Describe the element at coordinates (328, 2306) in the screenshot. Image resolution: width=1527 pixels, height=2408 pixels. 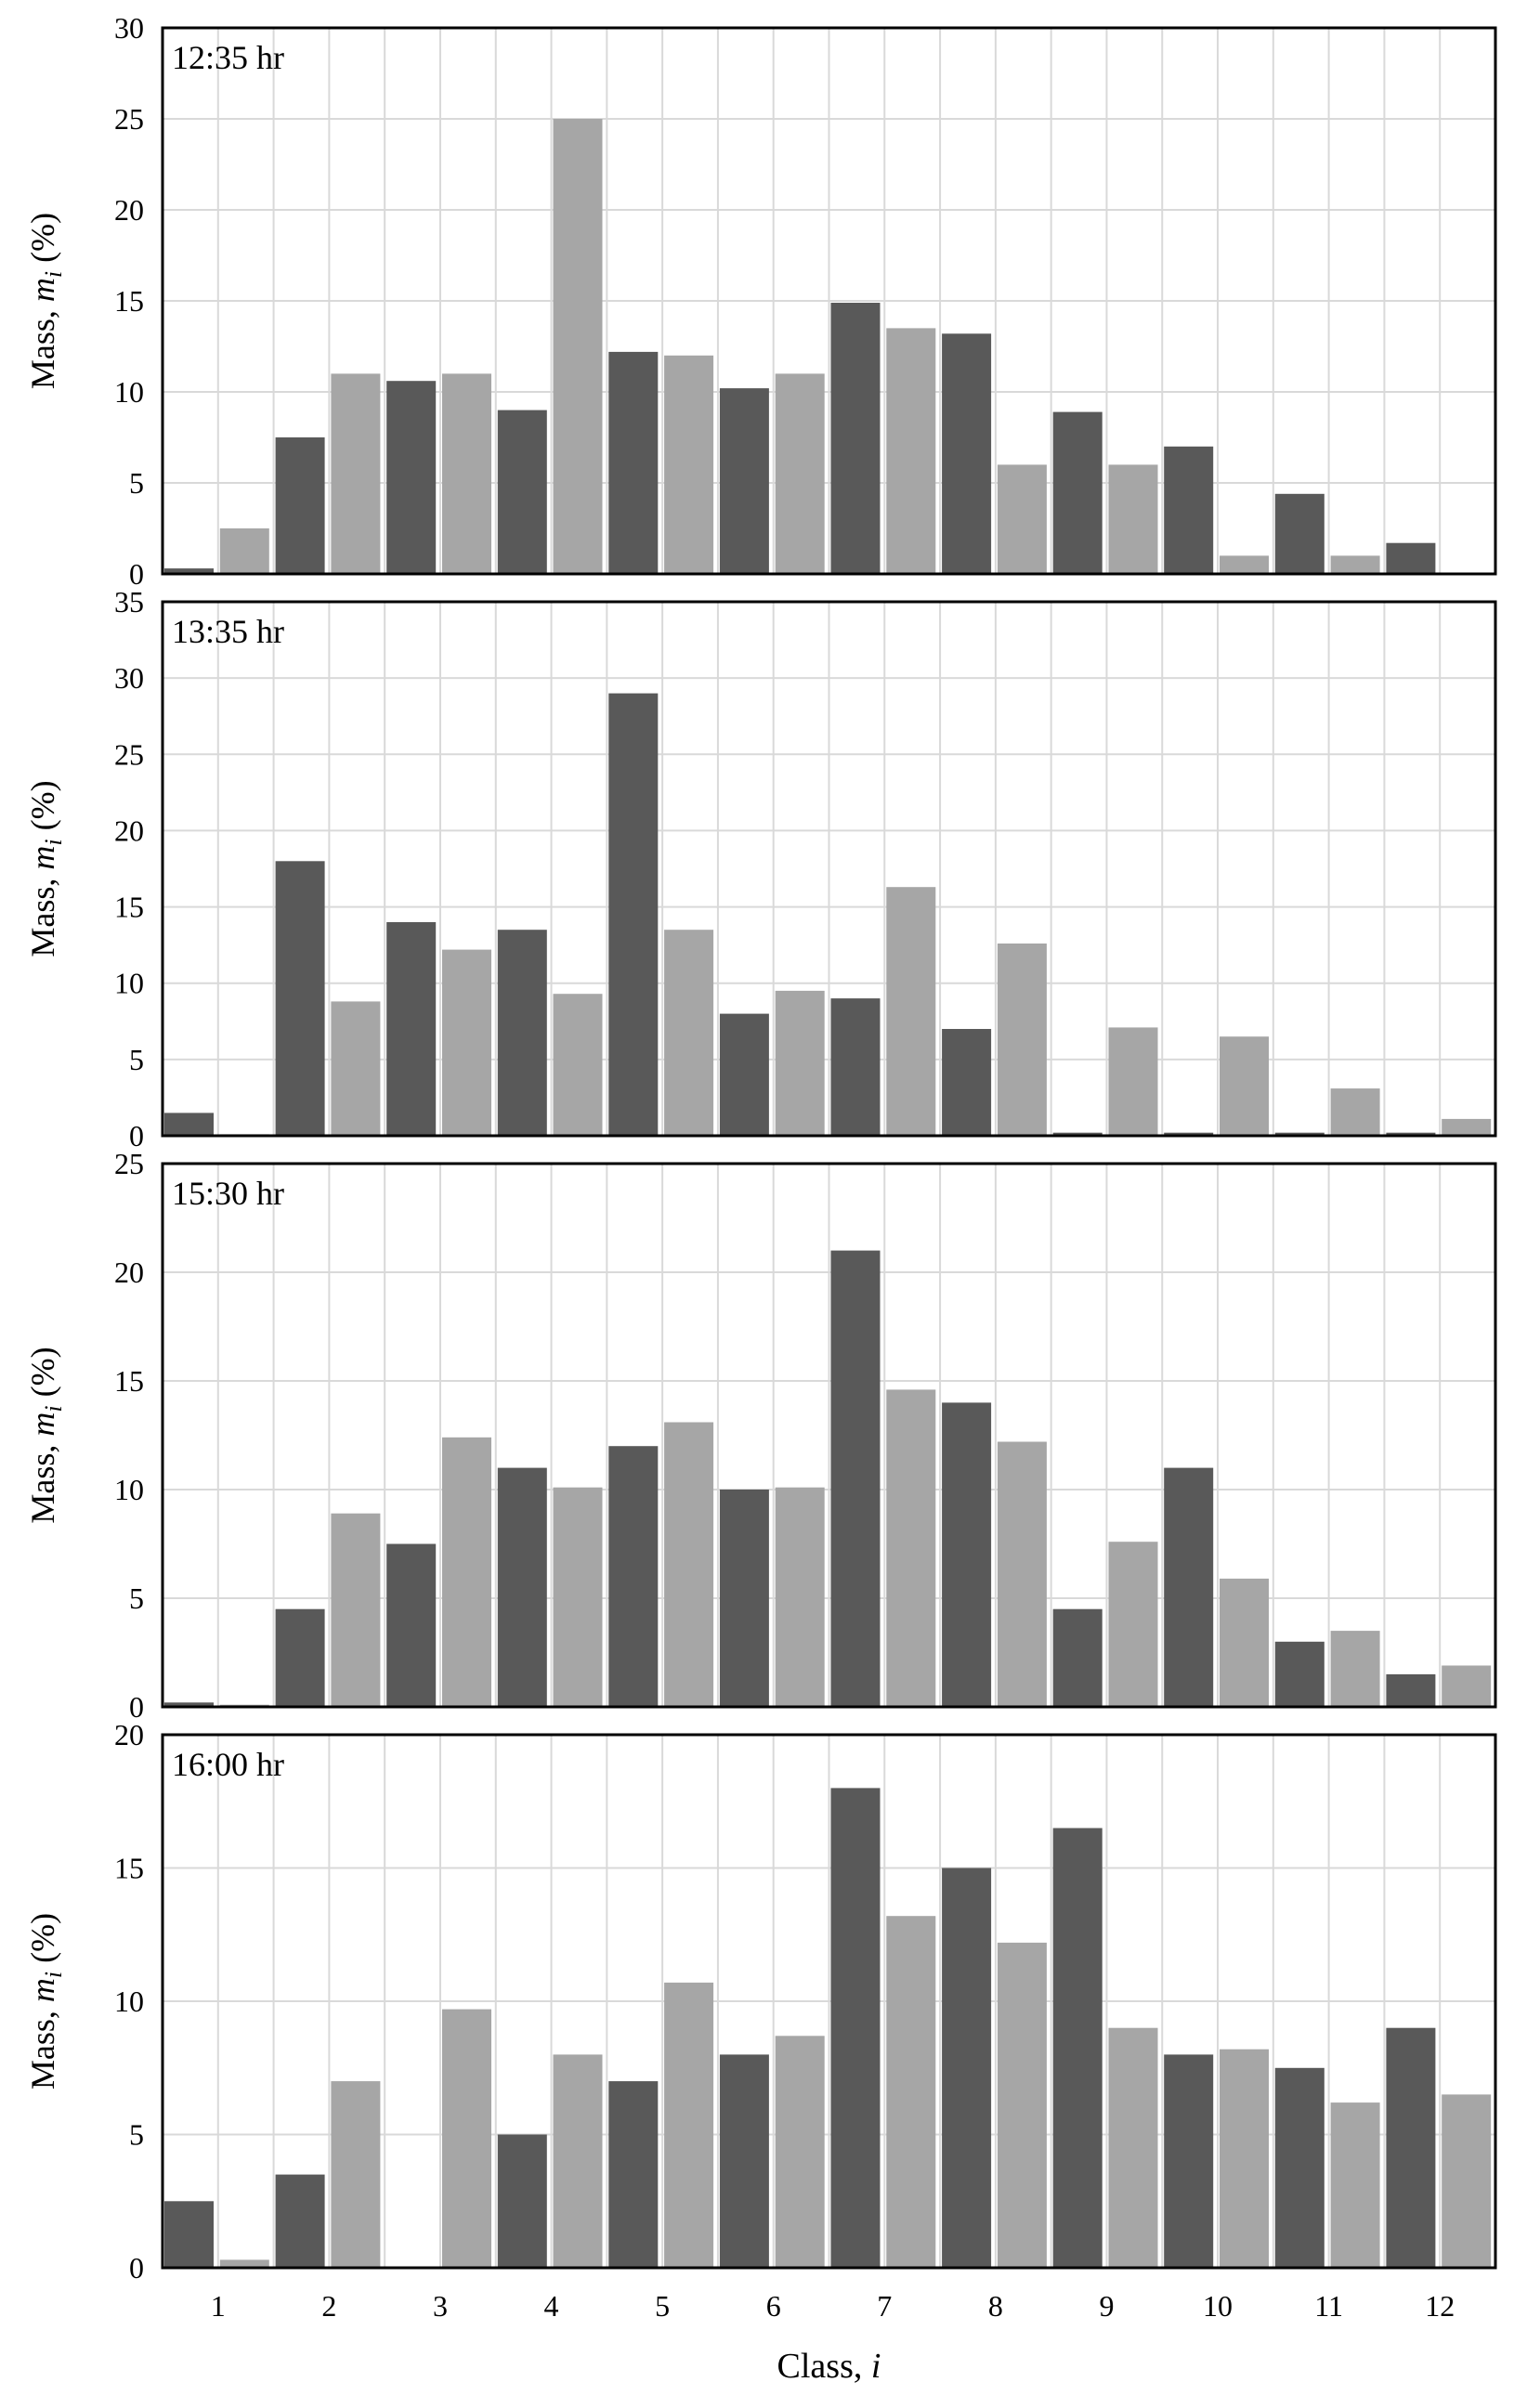
I see `x-tick-label: 2` at that location.